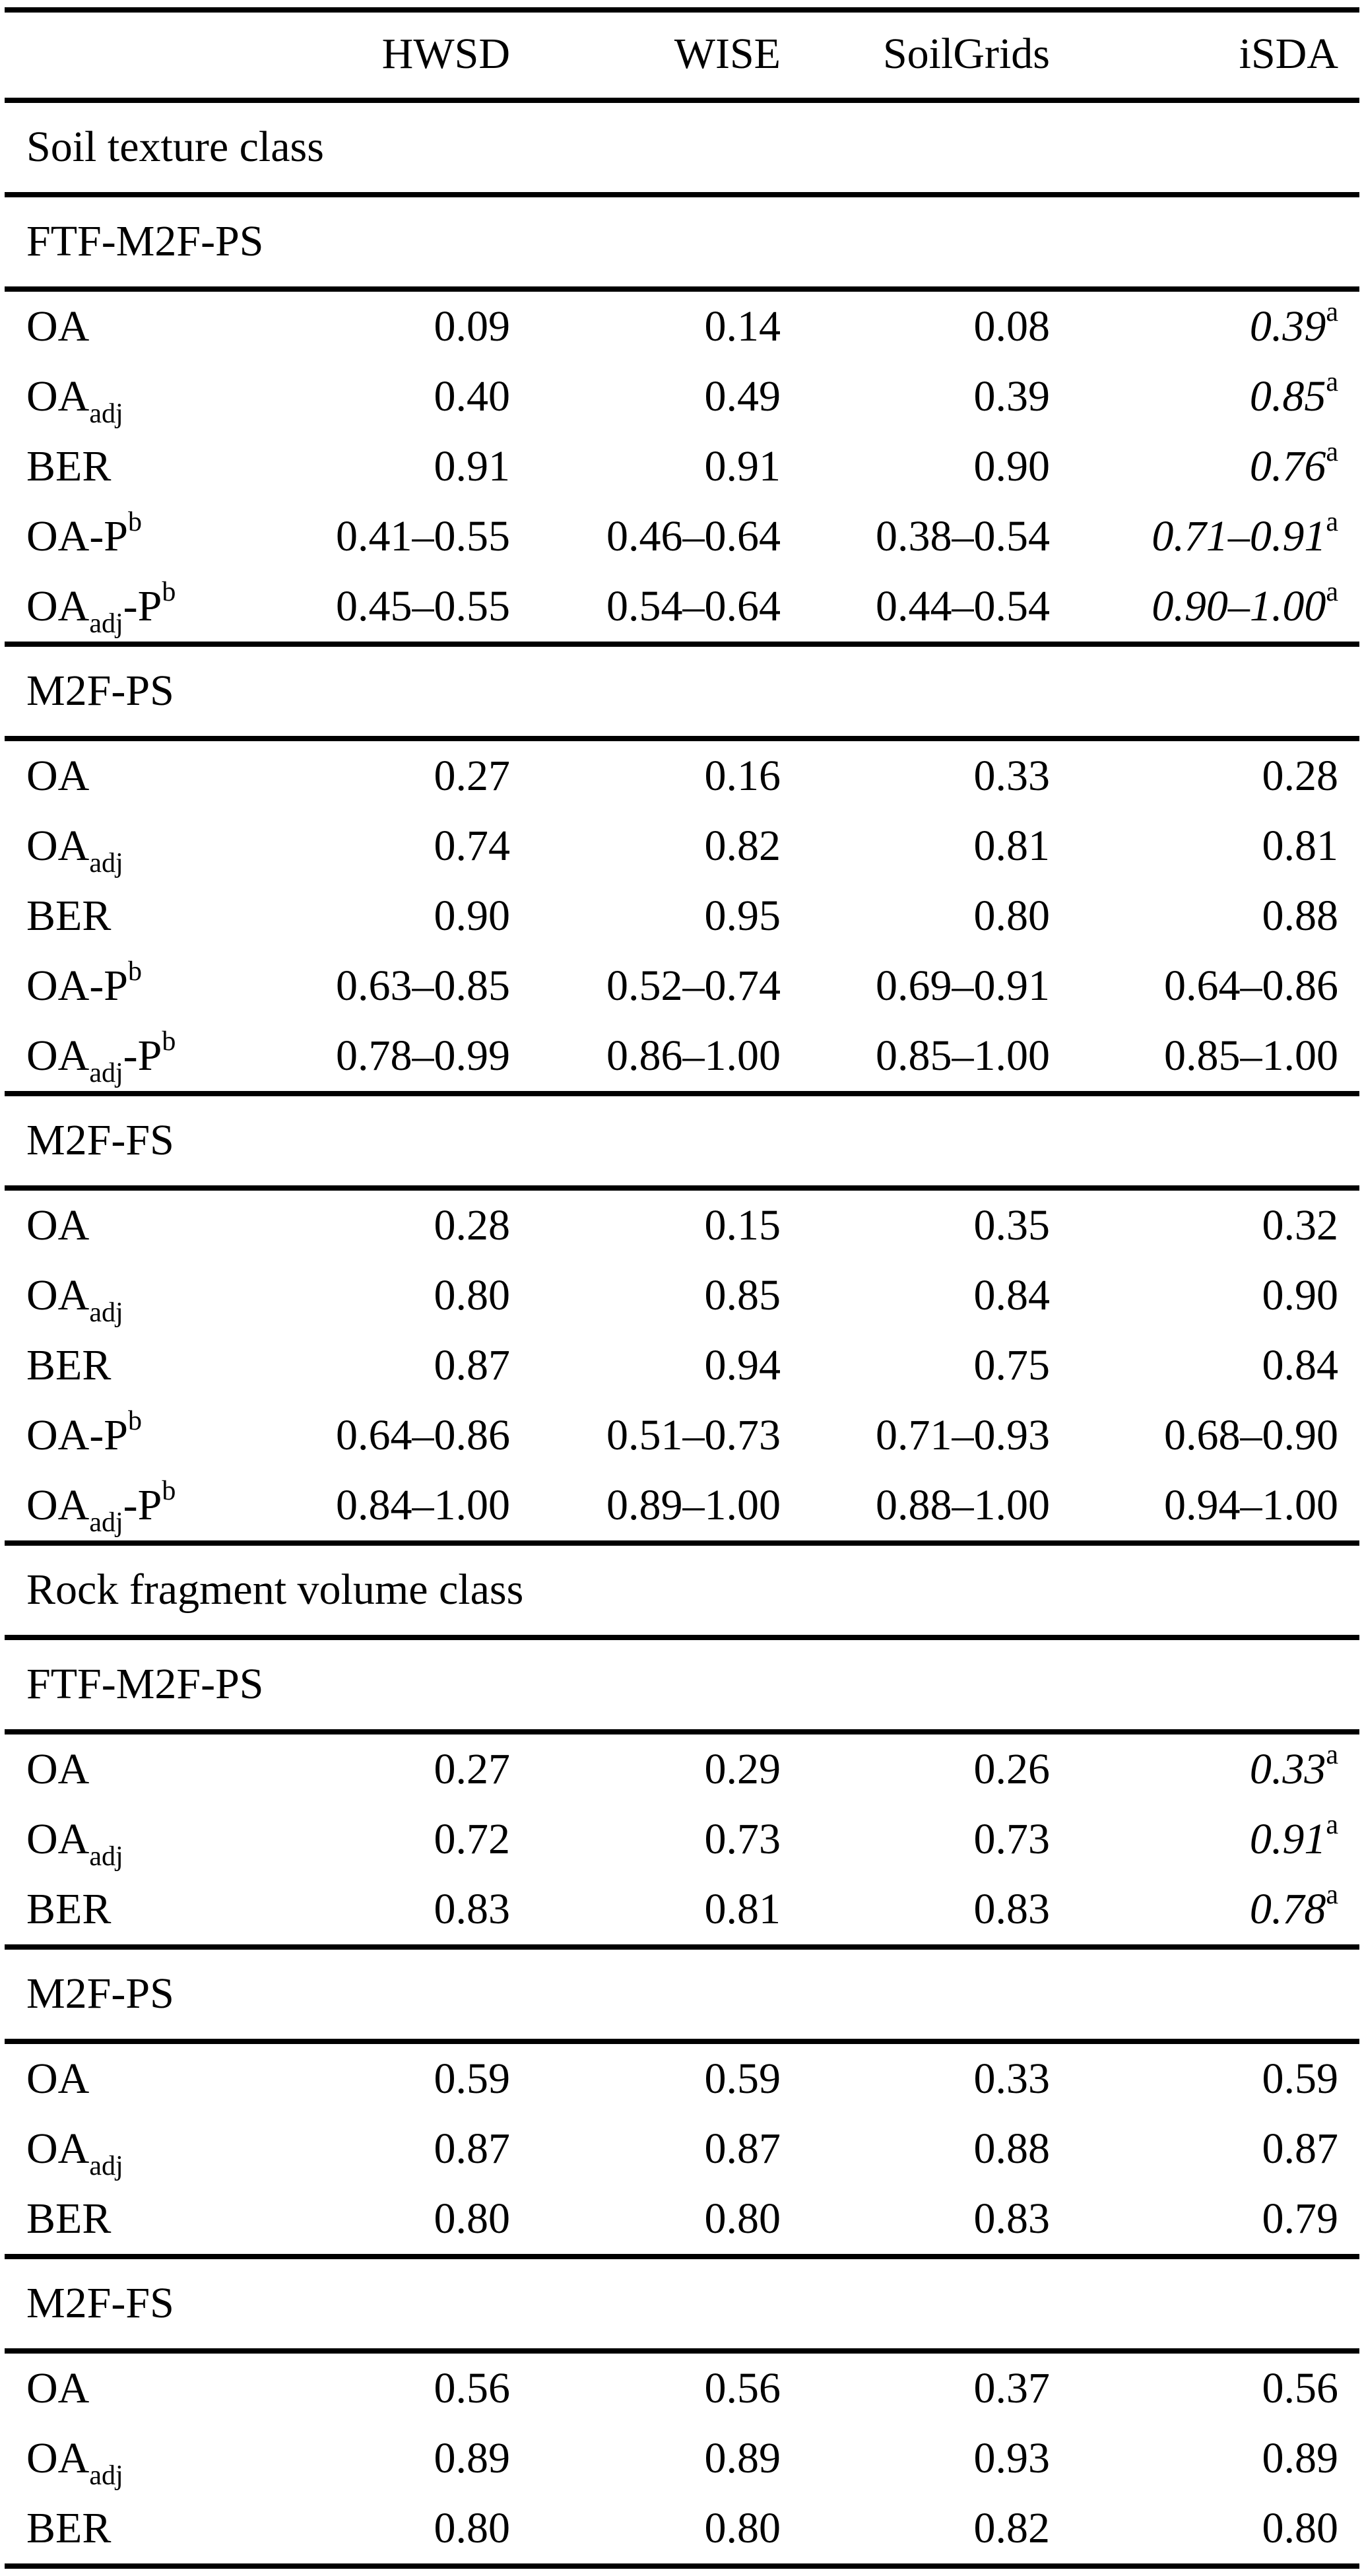 The image size is (1364, 2576). Describe the element at coordinates (682, 1839) in the screenshot. I see `table-row: OAadj 0.72 0.73 0.73 0.91a` at that location.